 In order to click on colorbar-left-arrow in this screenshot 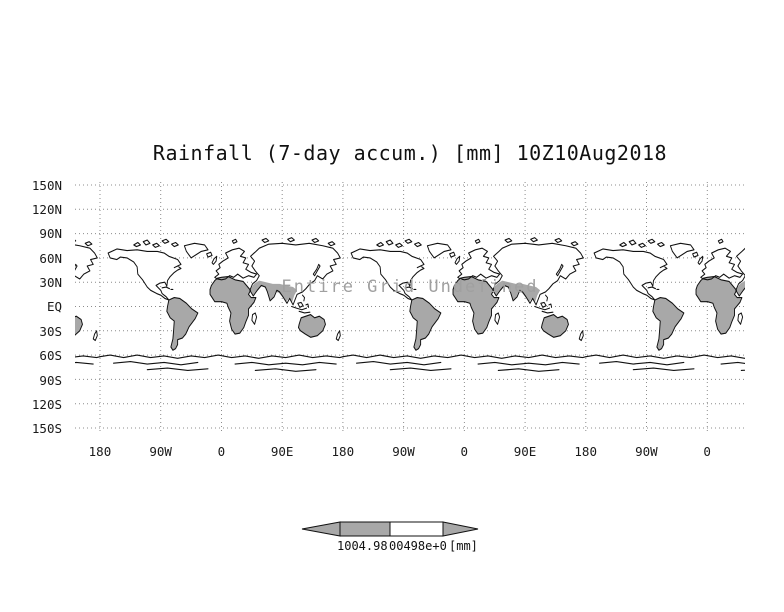, I will do `click(321, 529)`.